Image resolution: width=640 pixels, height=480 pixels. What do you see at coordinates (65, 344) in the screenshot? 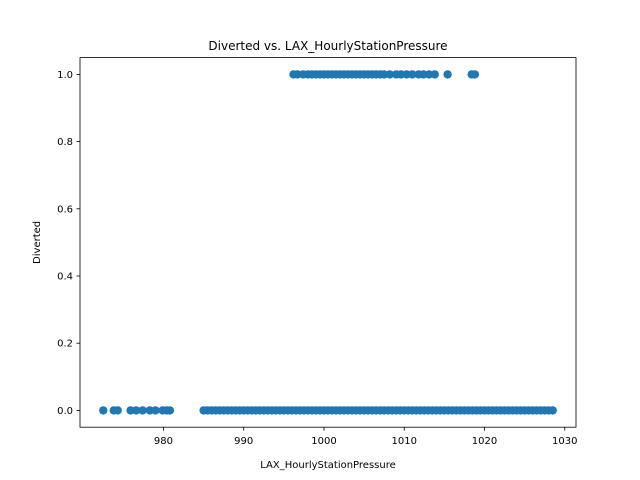
I see `y-tick-label: 0.2` at bounding box center [65, 344].